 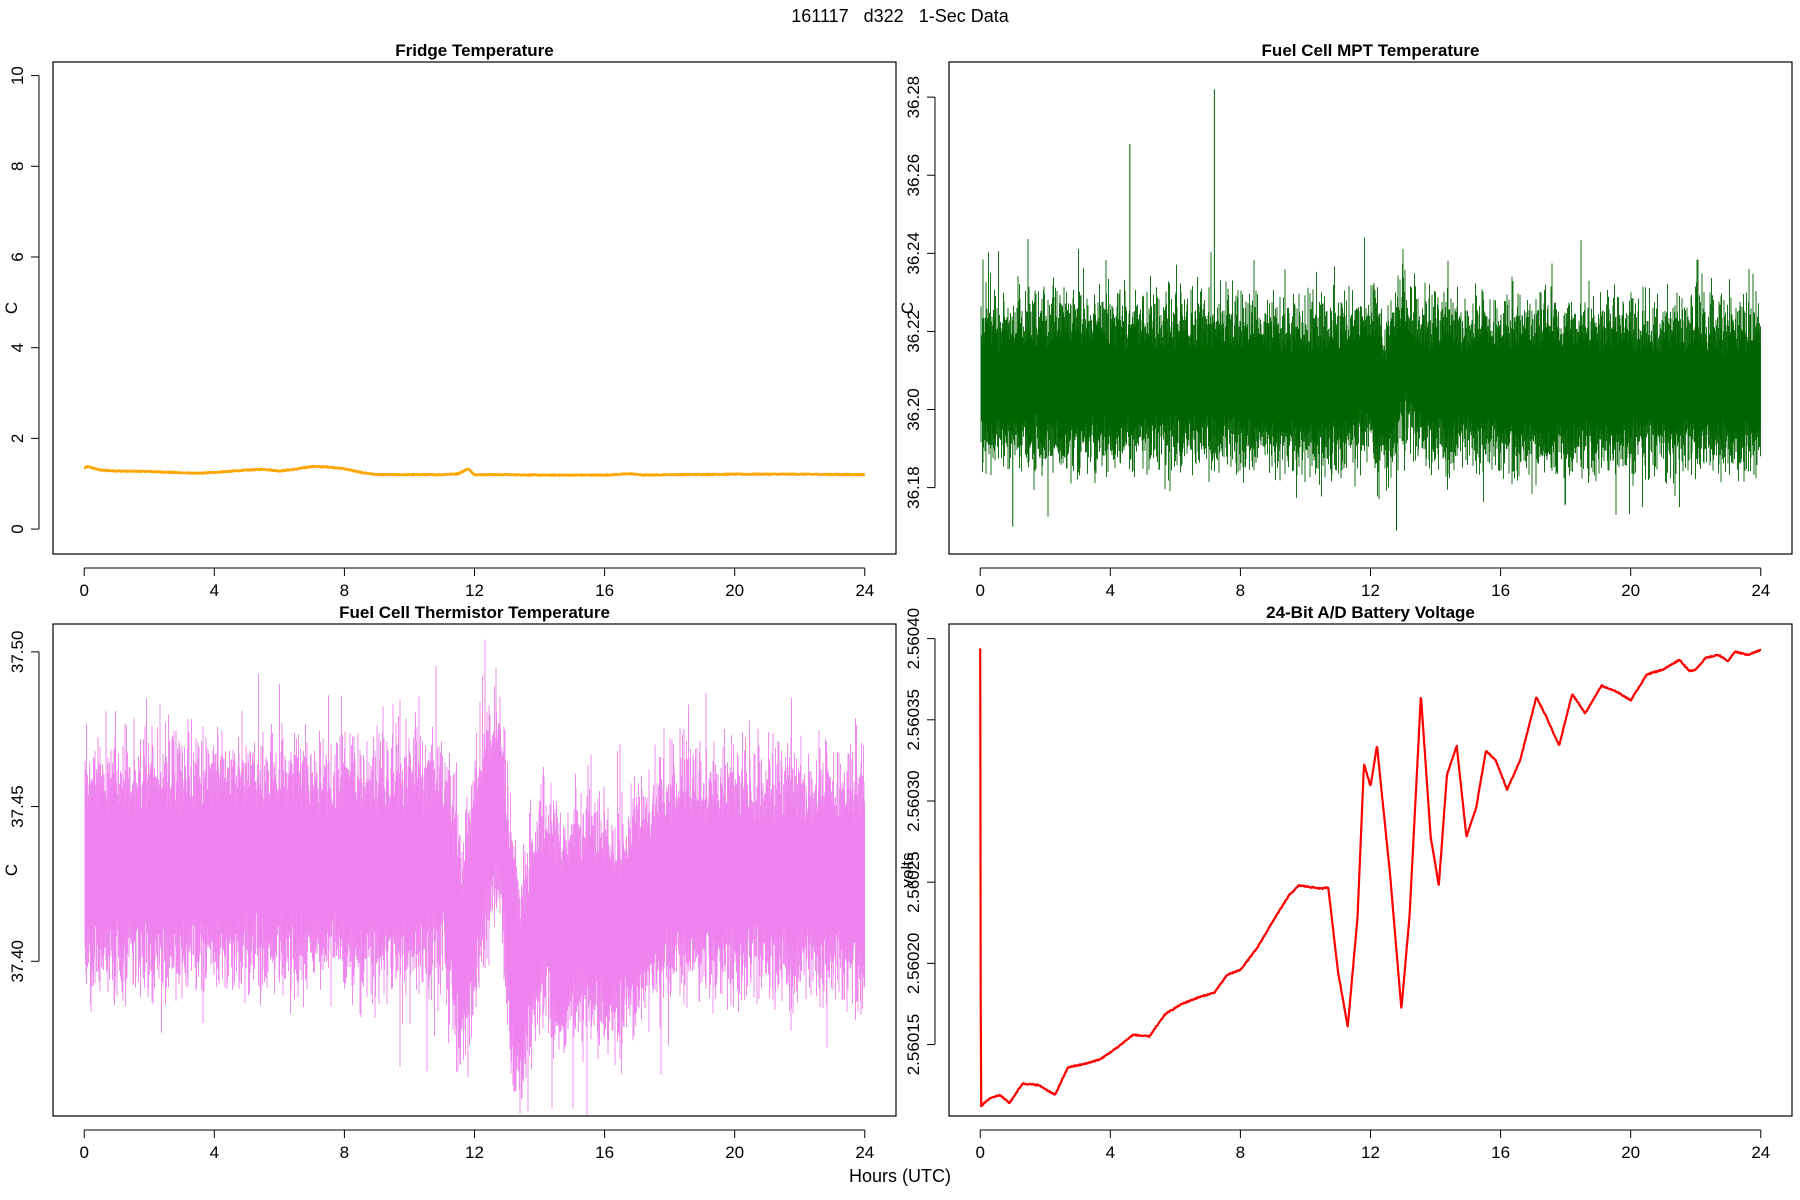 I want to click on fridge-y-tick-label: 0, so click(x=17, y=528).